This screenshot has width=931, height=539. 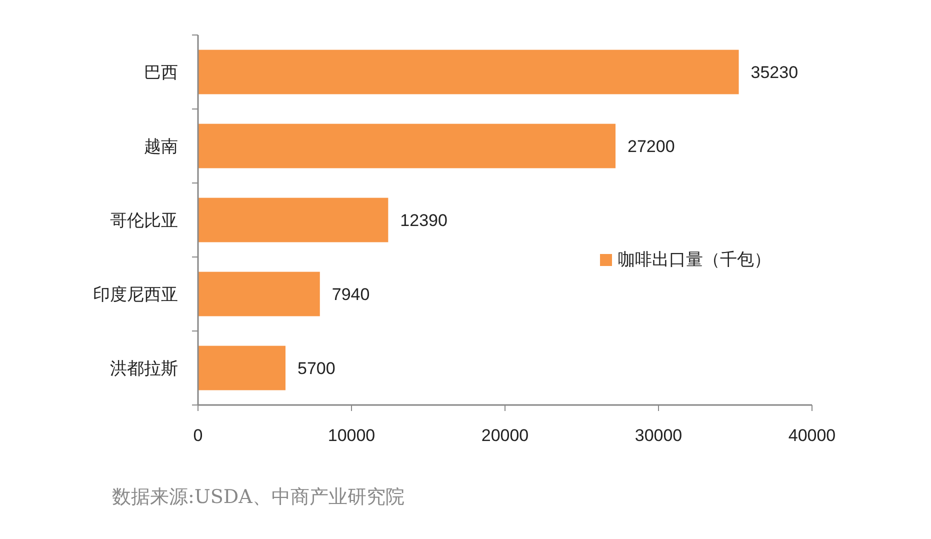 What do you see at coordinates (694, 259) in the screenshot?
I see `legend-label: 咖啡出口量（千包）` at bounding box center [694, 259].